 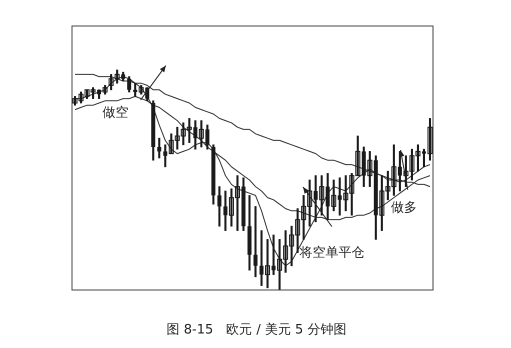 I want to click on annotation: 做多, so click(x=404, y=208).